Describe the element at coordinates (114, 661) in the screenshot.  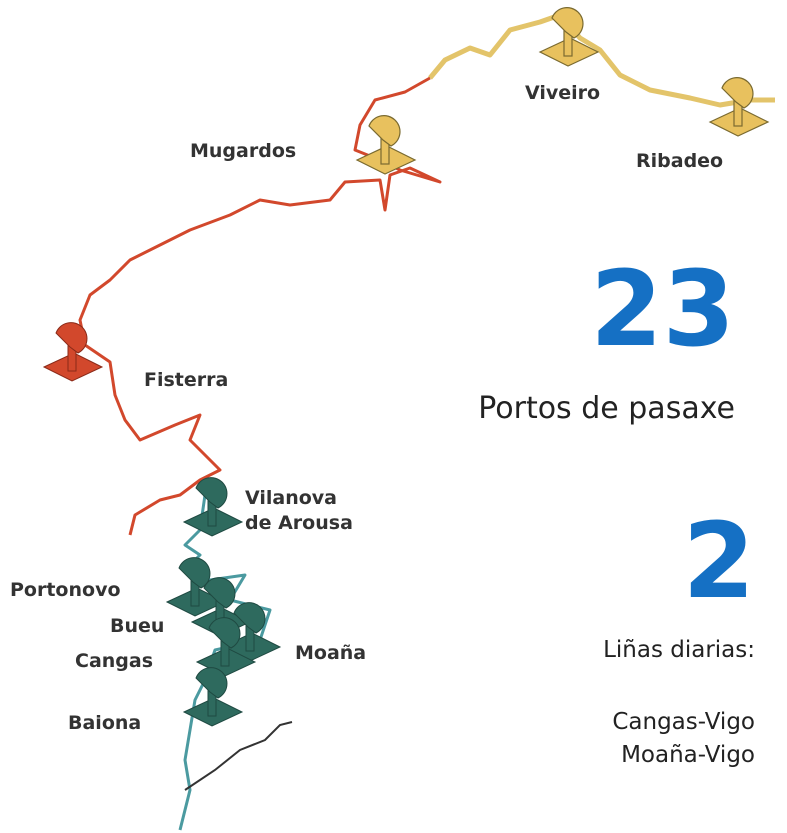
I see `port-label: Cangas` at that location.